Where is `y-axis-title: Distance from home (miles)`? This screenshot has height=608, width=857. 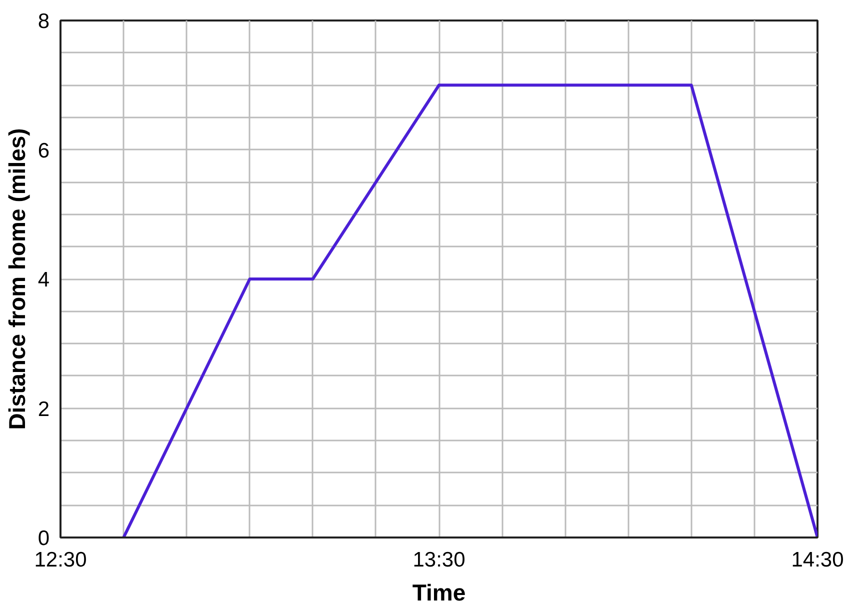
y-axis-title: Distance from home (miles) is located at coordinates (17, 279).